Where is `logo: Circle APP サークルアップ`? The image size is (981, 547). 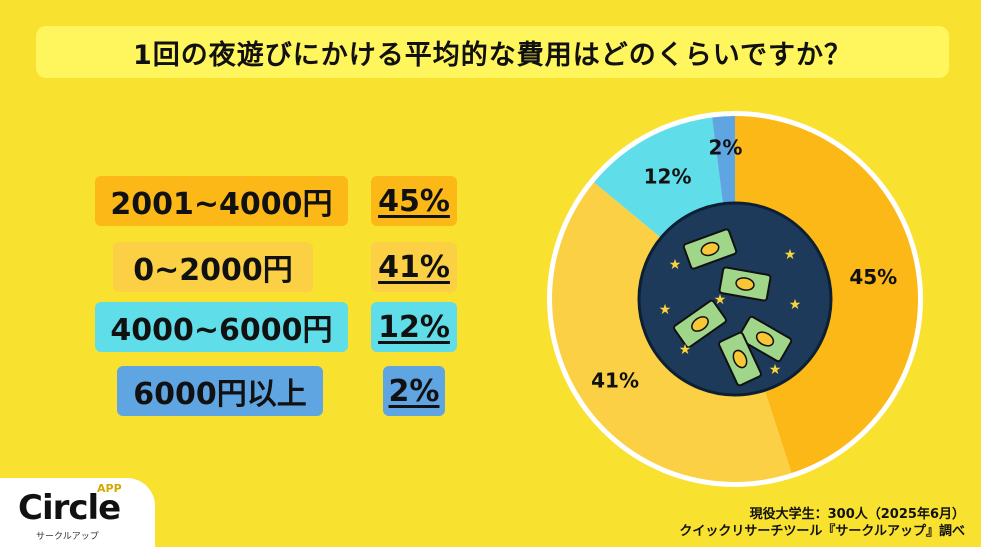 logo: Circle APP サークルアップ is located at coordinates (77, 512).